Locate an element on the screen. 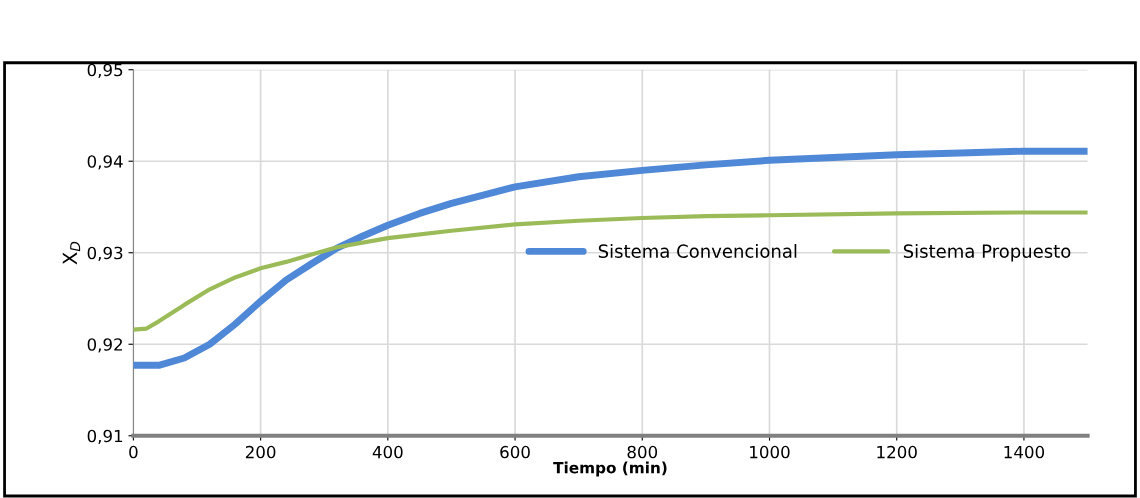  y-tick-label: 0,95 is located at coordinates (105, 70).